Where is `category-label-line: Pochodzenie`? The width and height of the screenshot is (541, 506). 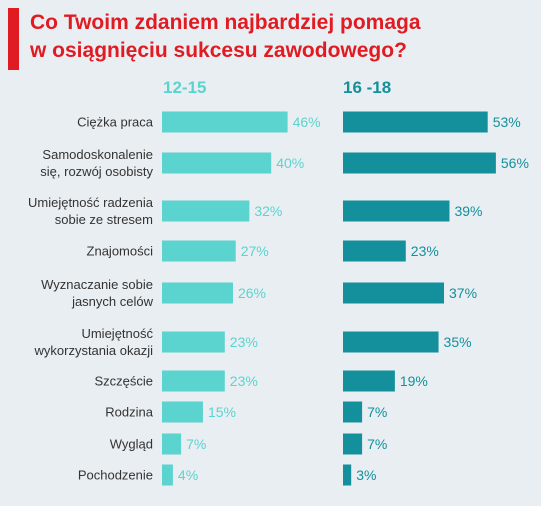
category-label-line: Pochodzenie is located at coordinates (115, 475).